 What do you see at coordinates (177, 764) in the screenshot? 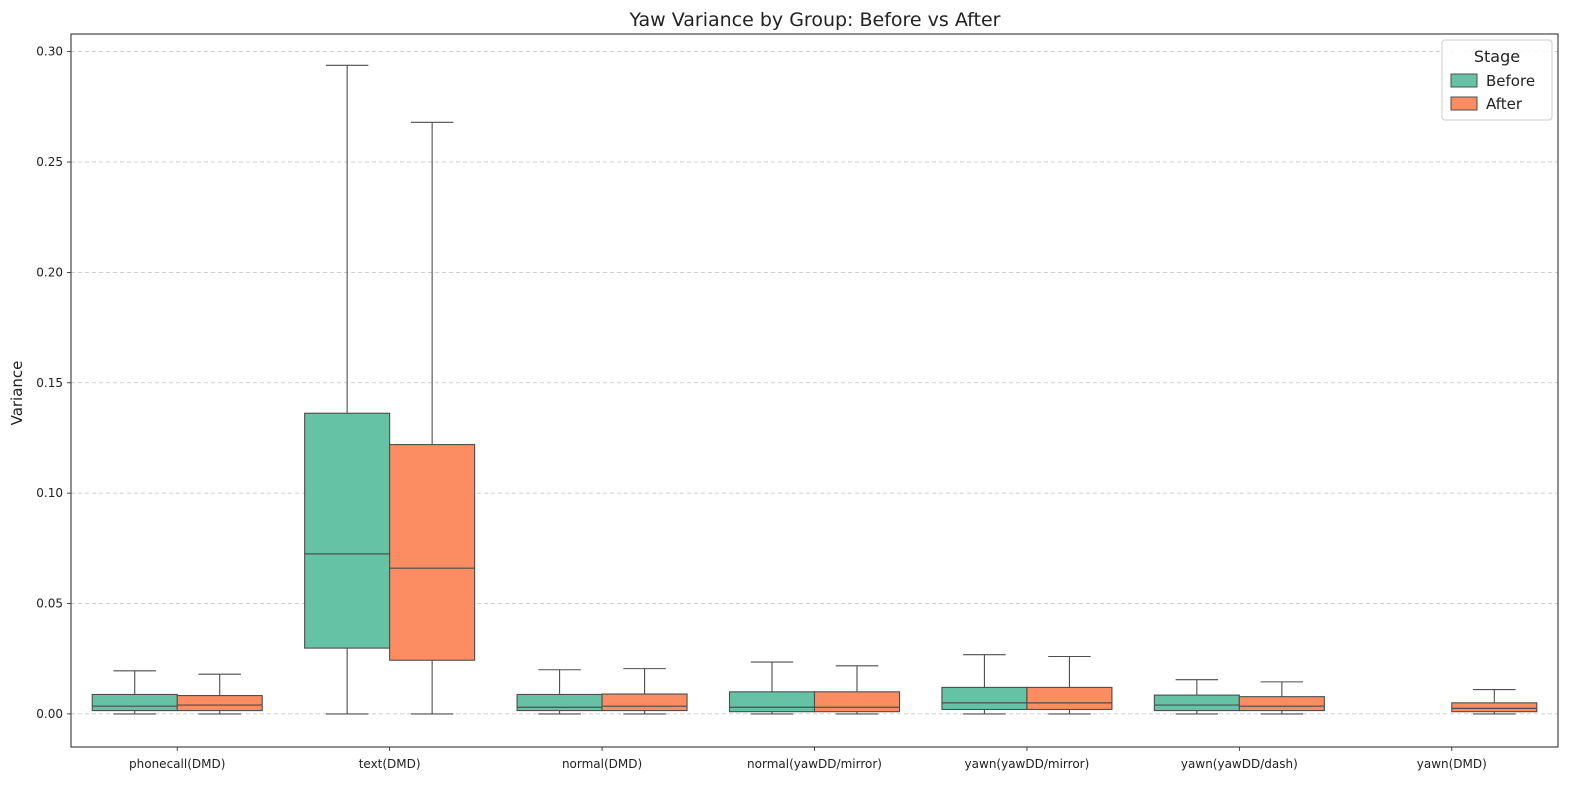
I see `x-tick-label: phonecall(DMD)` at bounding box center [177, 764].